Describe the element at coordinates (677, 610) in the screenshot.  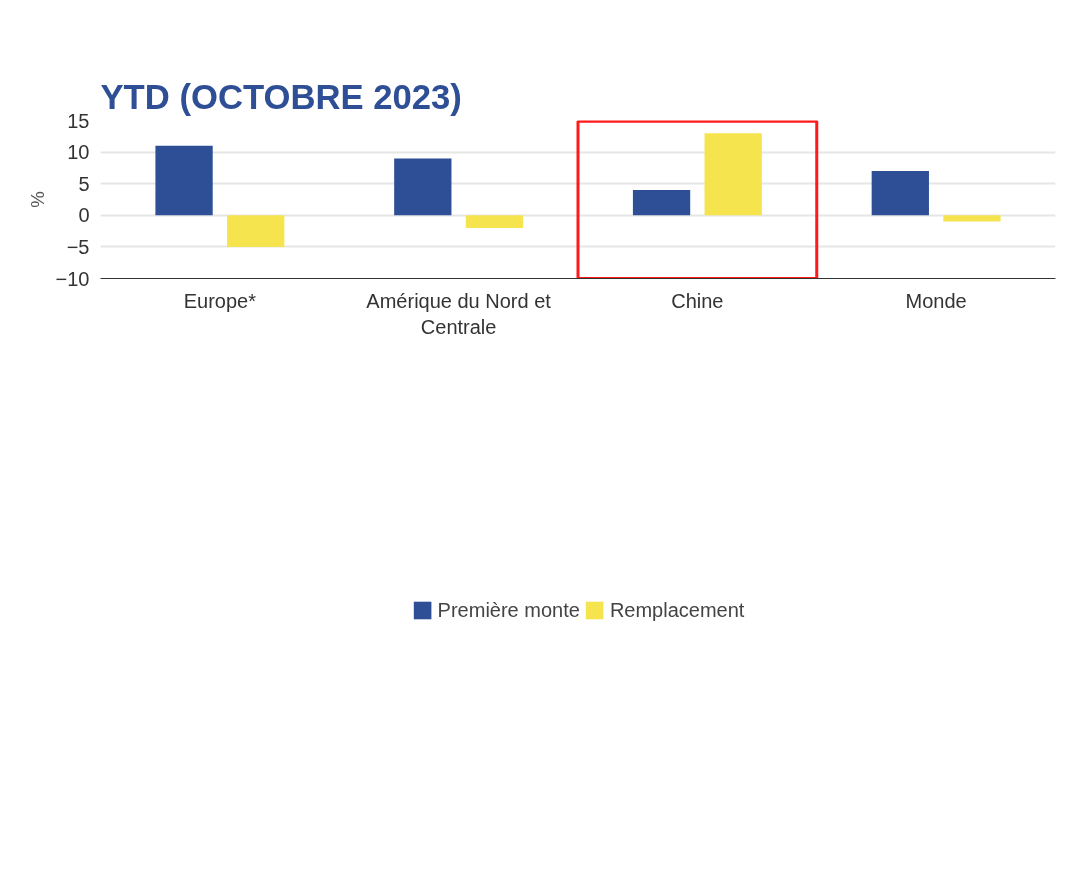
I see `legend-label: Remplacement` at that location.